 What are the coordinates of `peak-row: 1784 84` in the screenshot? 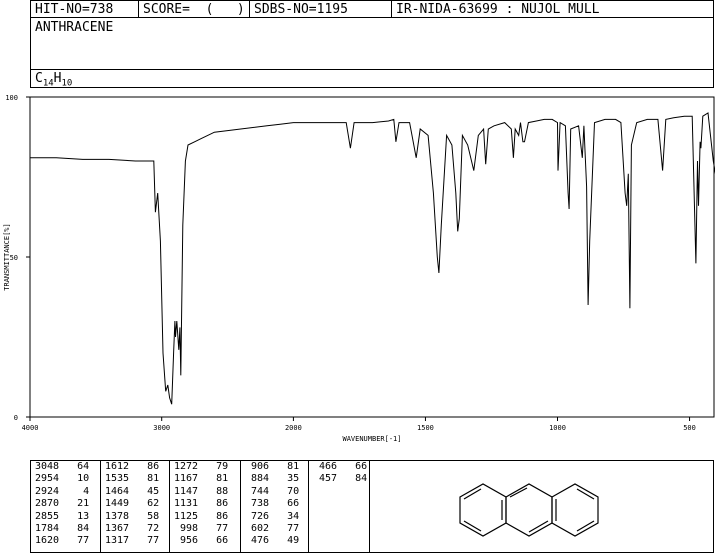 It's located at (62, 529).